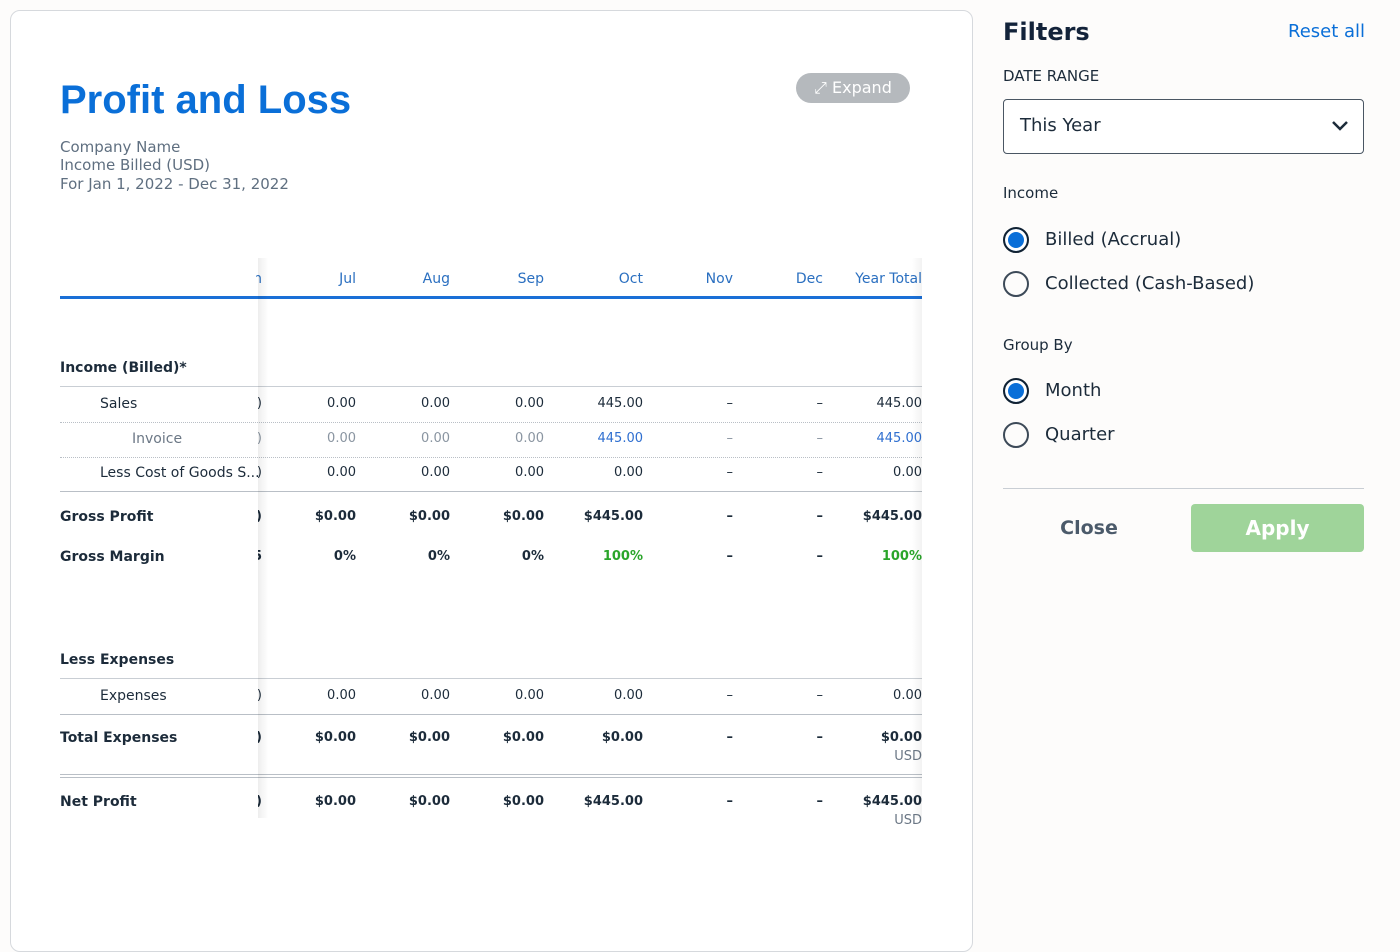  Describe the element at coordinates (1277, 528) in the screenshot. I see `apply-button: Apply` at that location.